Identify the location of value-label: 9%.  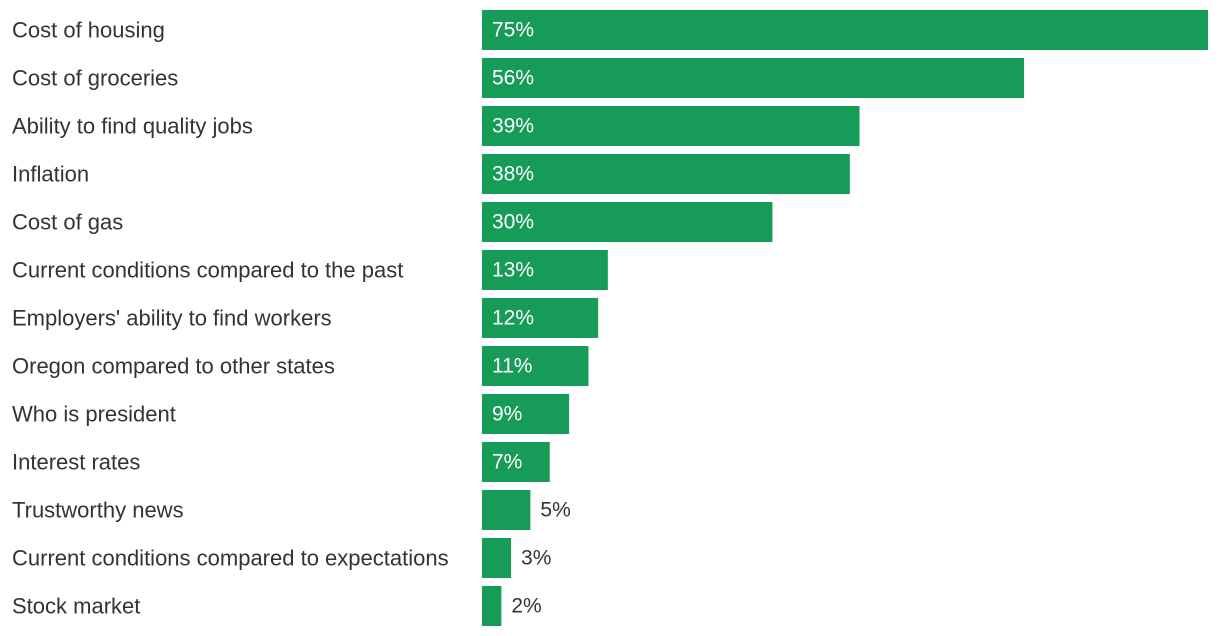
(507, 414).